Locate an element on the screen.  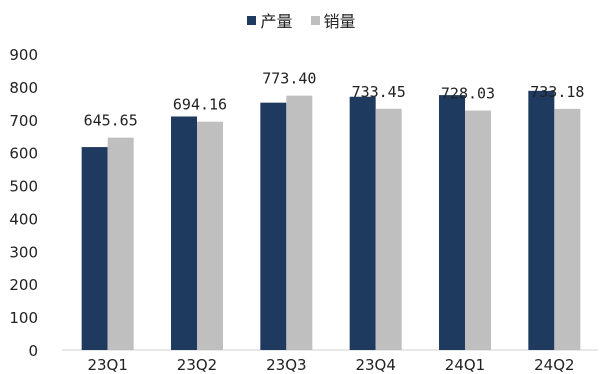
legend-item-series-2: 销量 is located at coordinates (333, 20).